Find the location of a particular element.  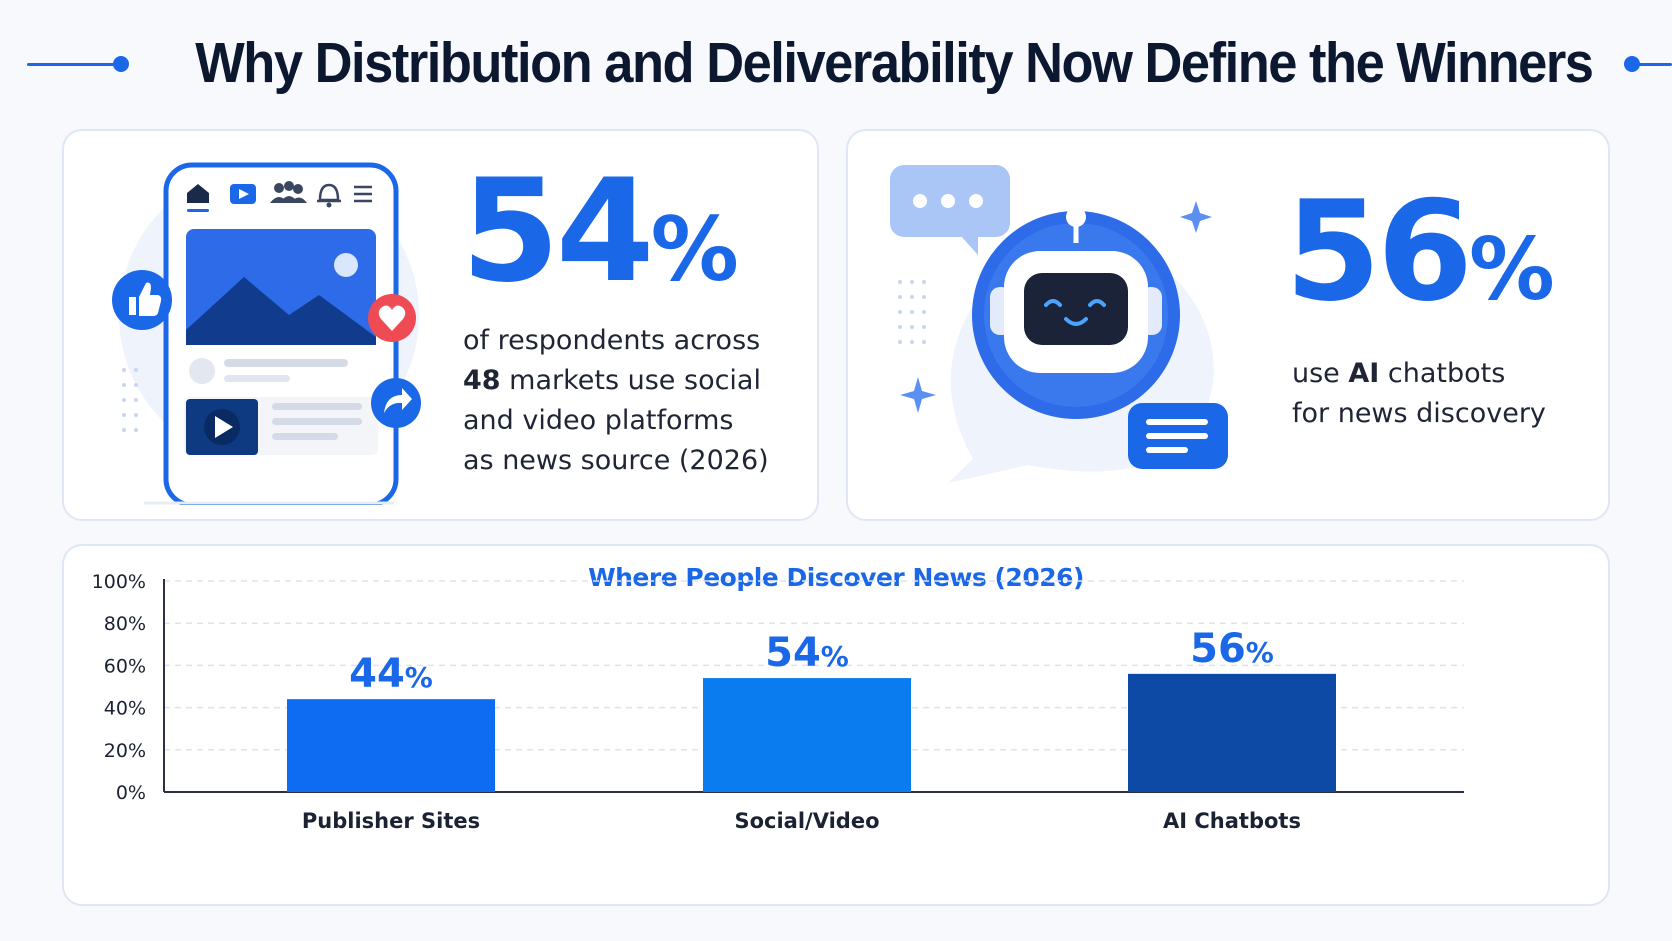

y-tick-label: 80% is located at coordinates (125, 624).